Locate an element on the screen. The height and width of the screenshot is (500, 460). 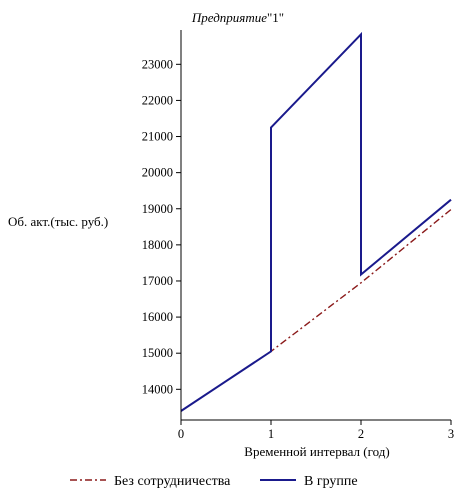
y-tick-label: 15000 is located at coordinates (157, 353).